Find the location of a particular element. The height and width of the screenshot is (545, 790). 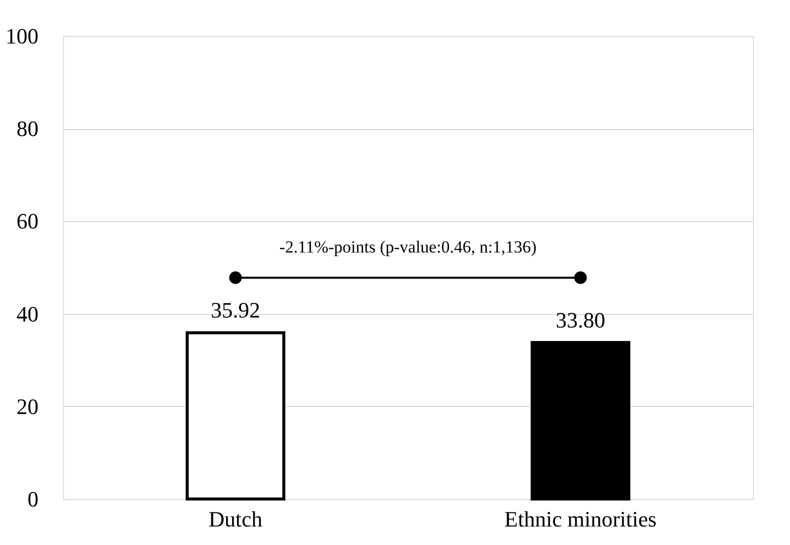

y-tick-label: 40 is located at coordinates (27, 313).